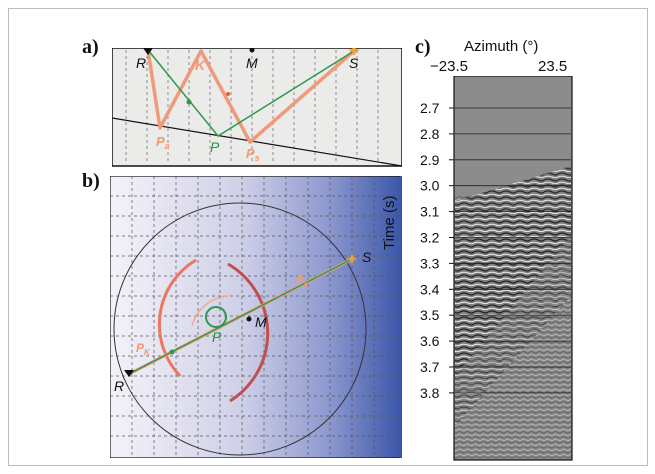 The image size is (655, 474). What do you see at coordinates (215, 147) in the screenshot?
I see `point-P-a: P` at bounding box center [215, 147].